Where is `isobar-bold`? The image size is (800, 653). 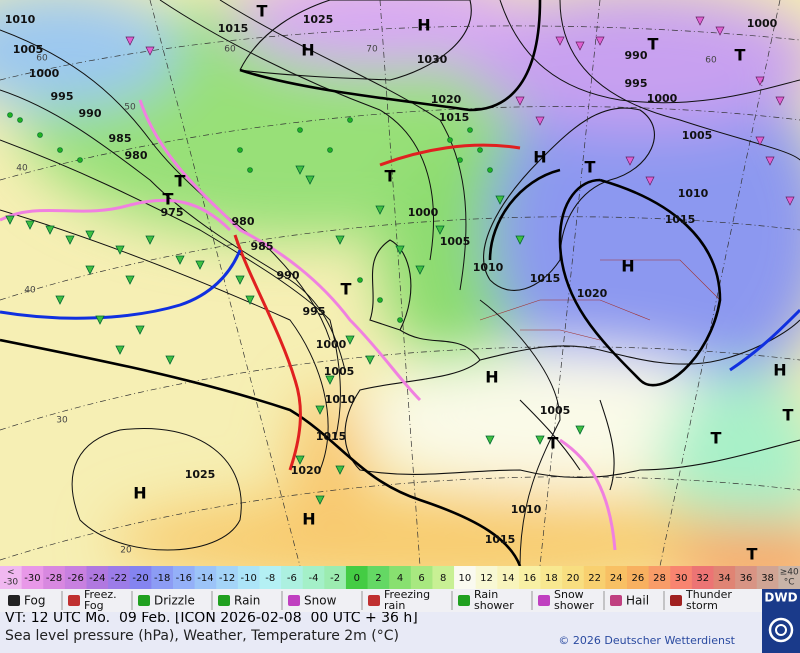 isobar-bold is located at coordinates (640, 282).